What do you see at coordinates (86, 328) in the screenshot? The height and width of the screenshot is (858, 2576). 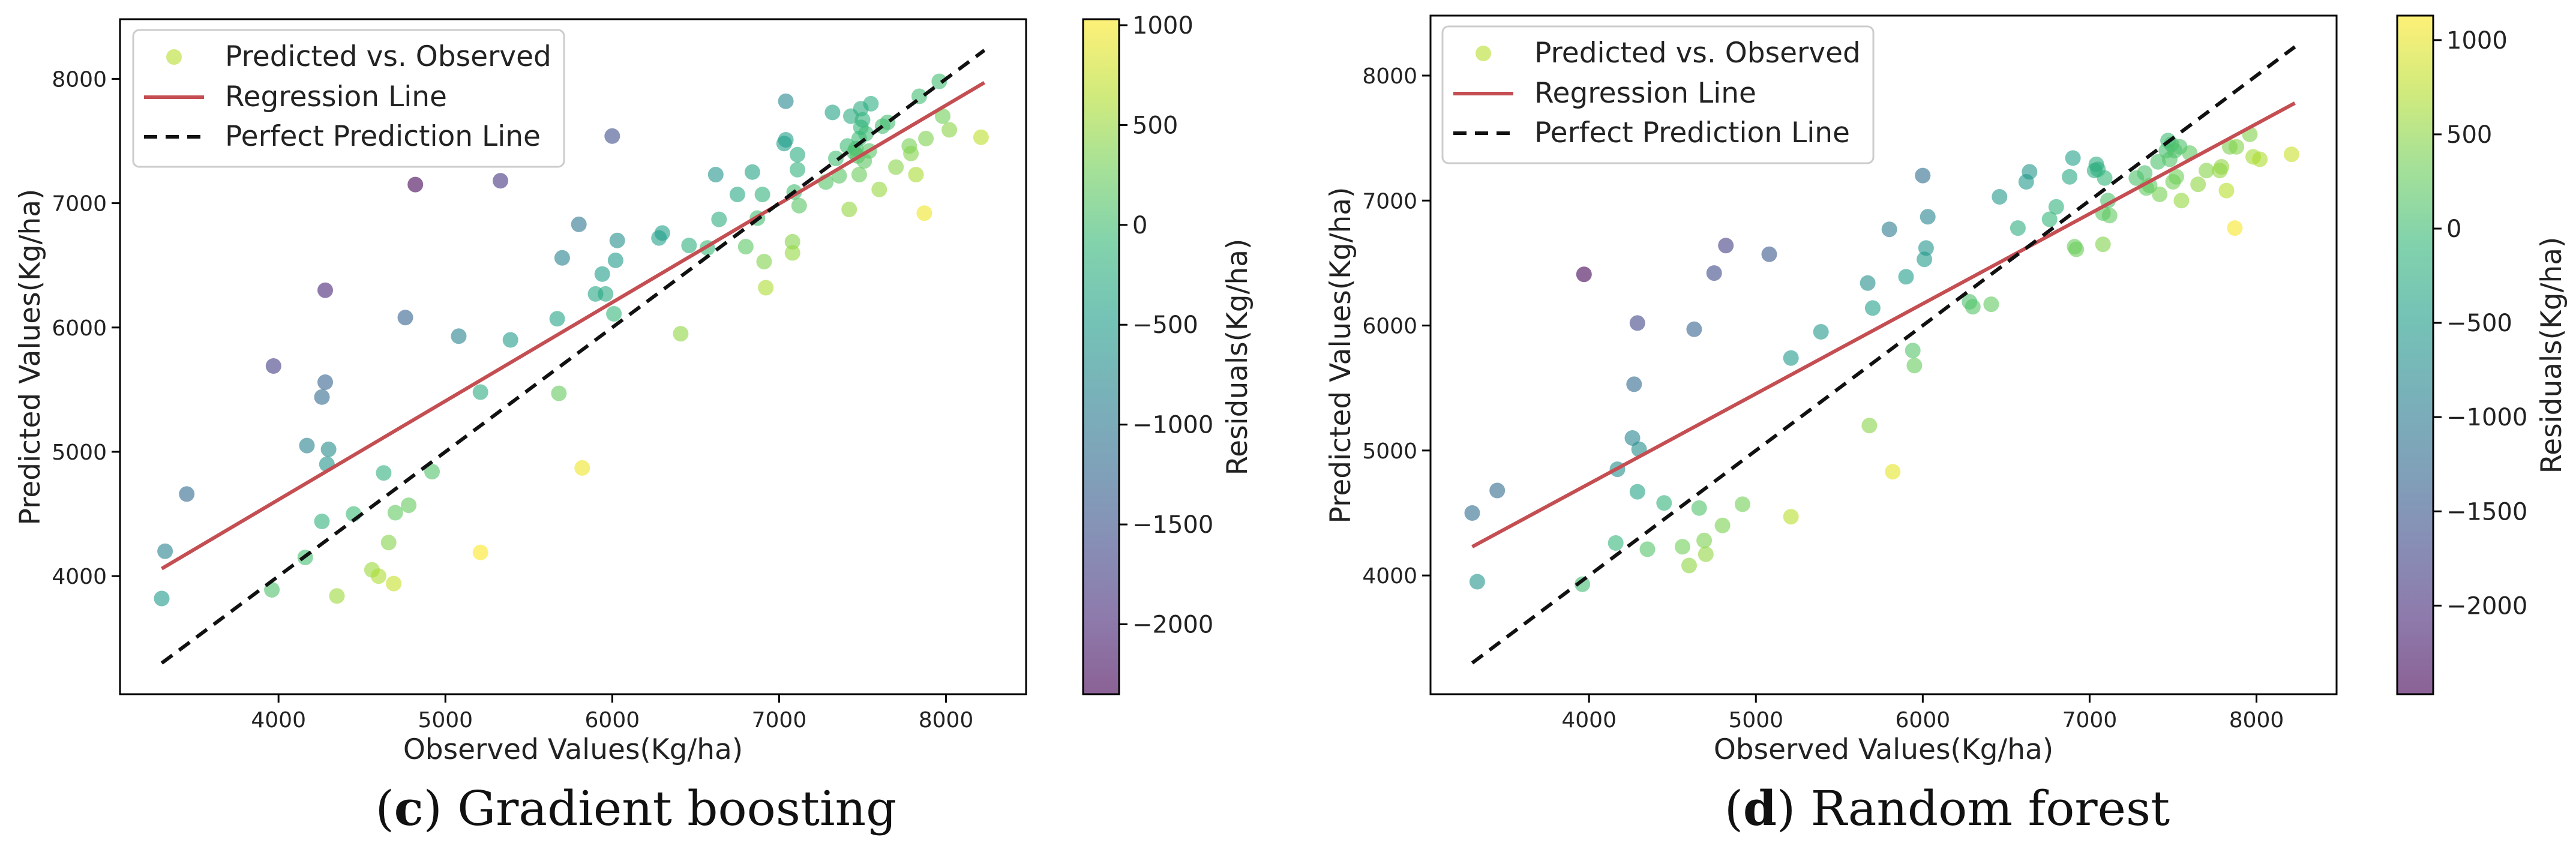 I see `y-ticks-gradient-boosting: 4000 5000 6000 7000 8000` at bounding box center [86, 328].